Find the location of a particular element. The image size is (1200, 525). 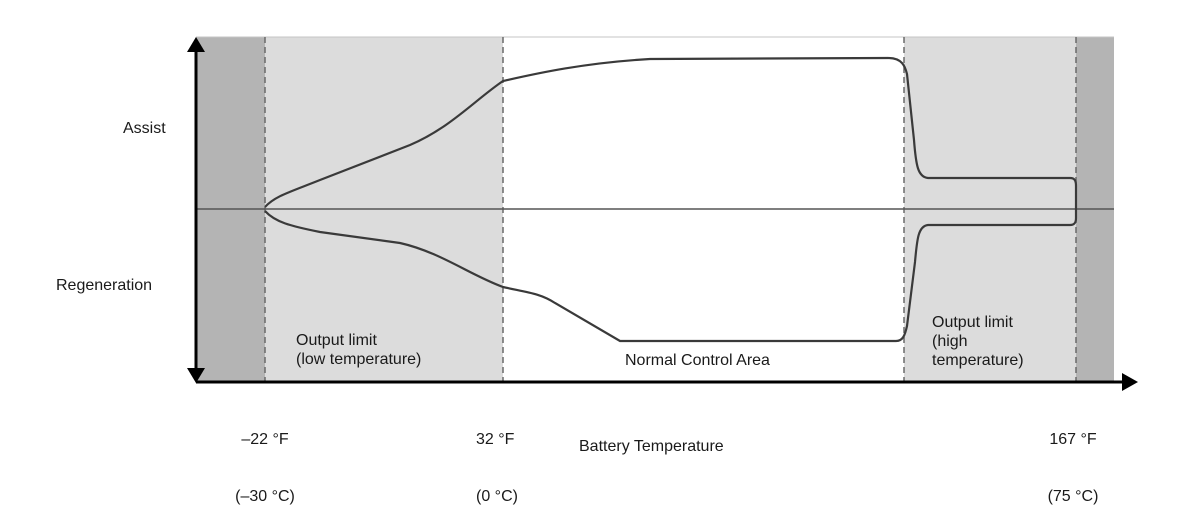

tick-zero-fahrenheit: 32 °F is located at coordinates (495, 439).